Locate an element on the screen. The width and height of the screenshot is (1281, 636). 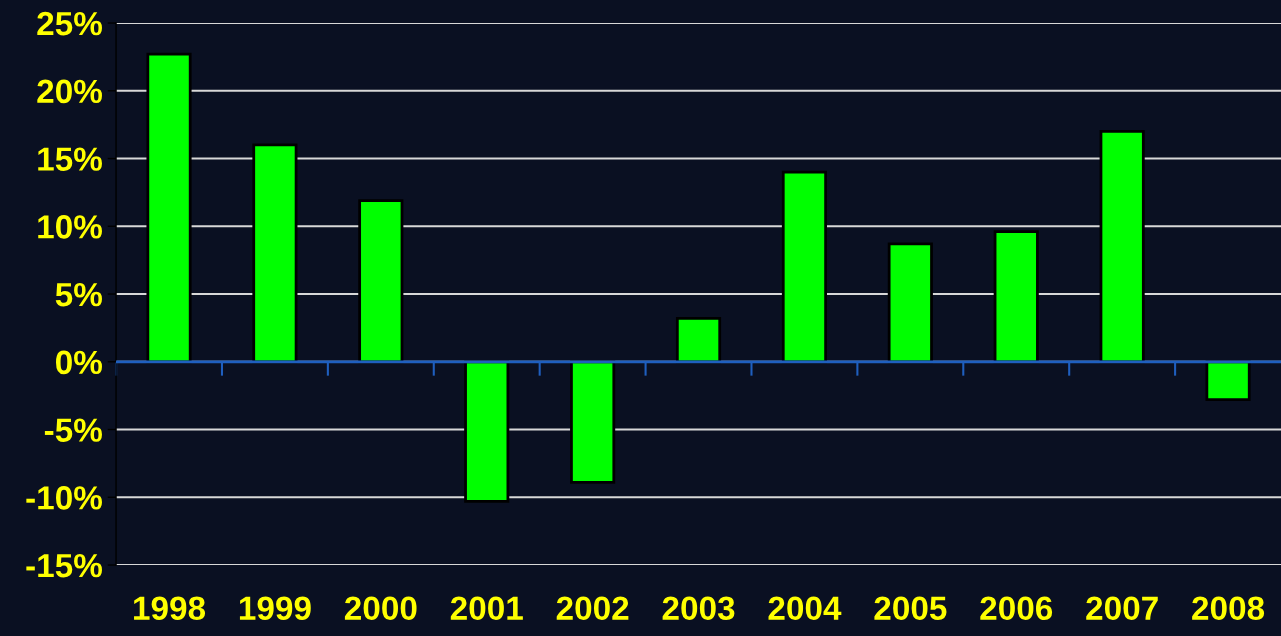
y-tick-label: 0% is located at coordinates (79, 362).